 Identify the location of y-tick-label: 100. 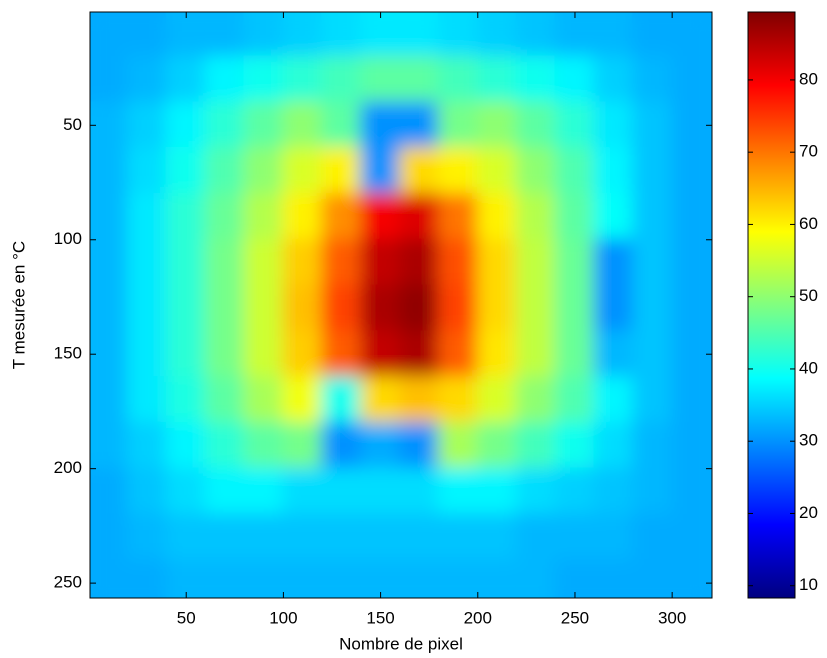
(68, 238).